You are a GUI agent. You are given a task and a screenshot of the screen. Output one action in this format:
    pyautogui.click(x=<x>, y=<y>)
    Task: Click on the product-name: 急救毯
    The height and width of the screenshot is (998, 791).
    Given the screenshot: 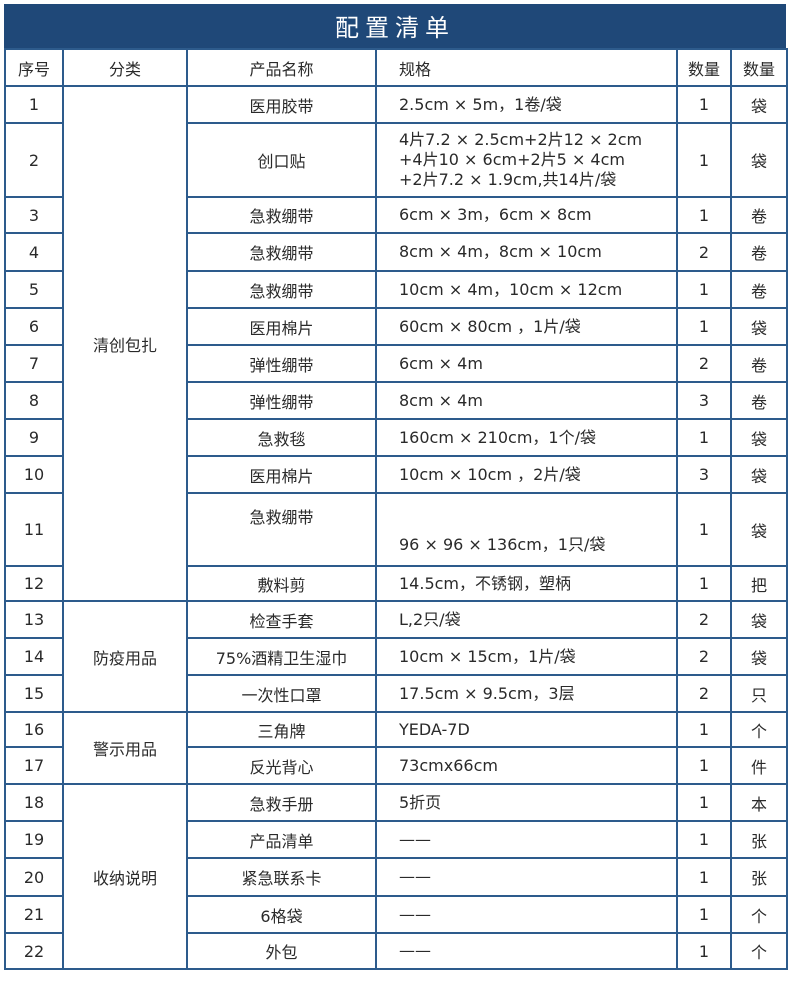 What is the action you would take?
    pyautogui.click(x=281, y=437)
    